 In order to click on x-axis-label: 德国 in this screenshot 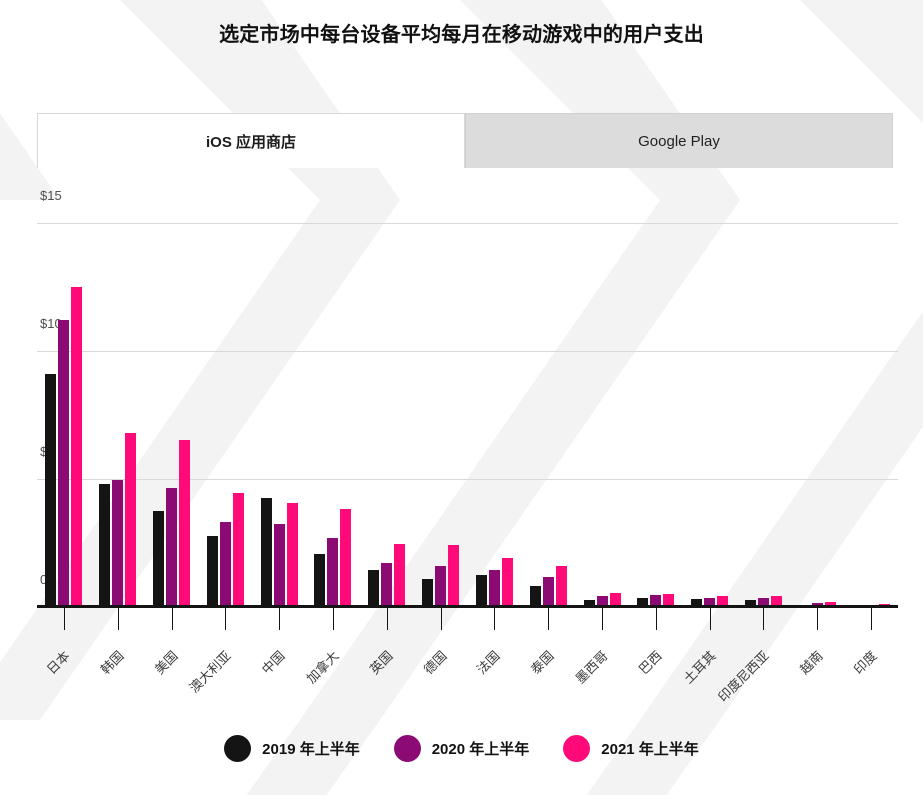, I will do `click(435, 663)`.